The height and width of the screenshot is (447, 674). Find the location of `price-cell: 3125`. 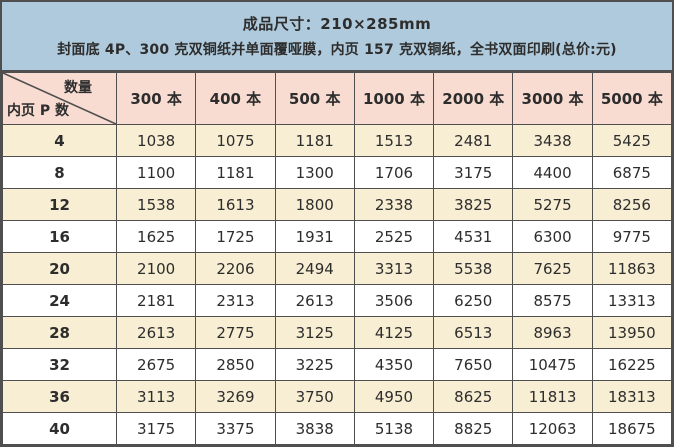

price-cell: 3125 is located at coordinates (314, 332).